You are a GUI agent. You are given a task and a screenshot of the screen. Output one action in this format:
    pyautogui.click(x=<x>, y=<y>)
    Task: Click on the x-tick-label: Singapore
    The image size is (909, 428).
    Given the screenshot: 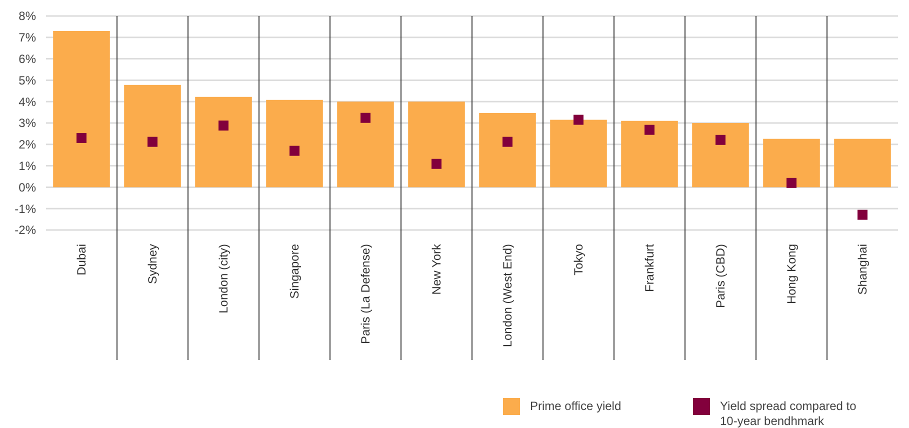 What is the action you would take?
    pyautogui.click(x=295, y=271)
    